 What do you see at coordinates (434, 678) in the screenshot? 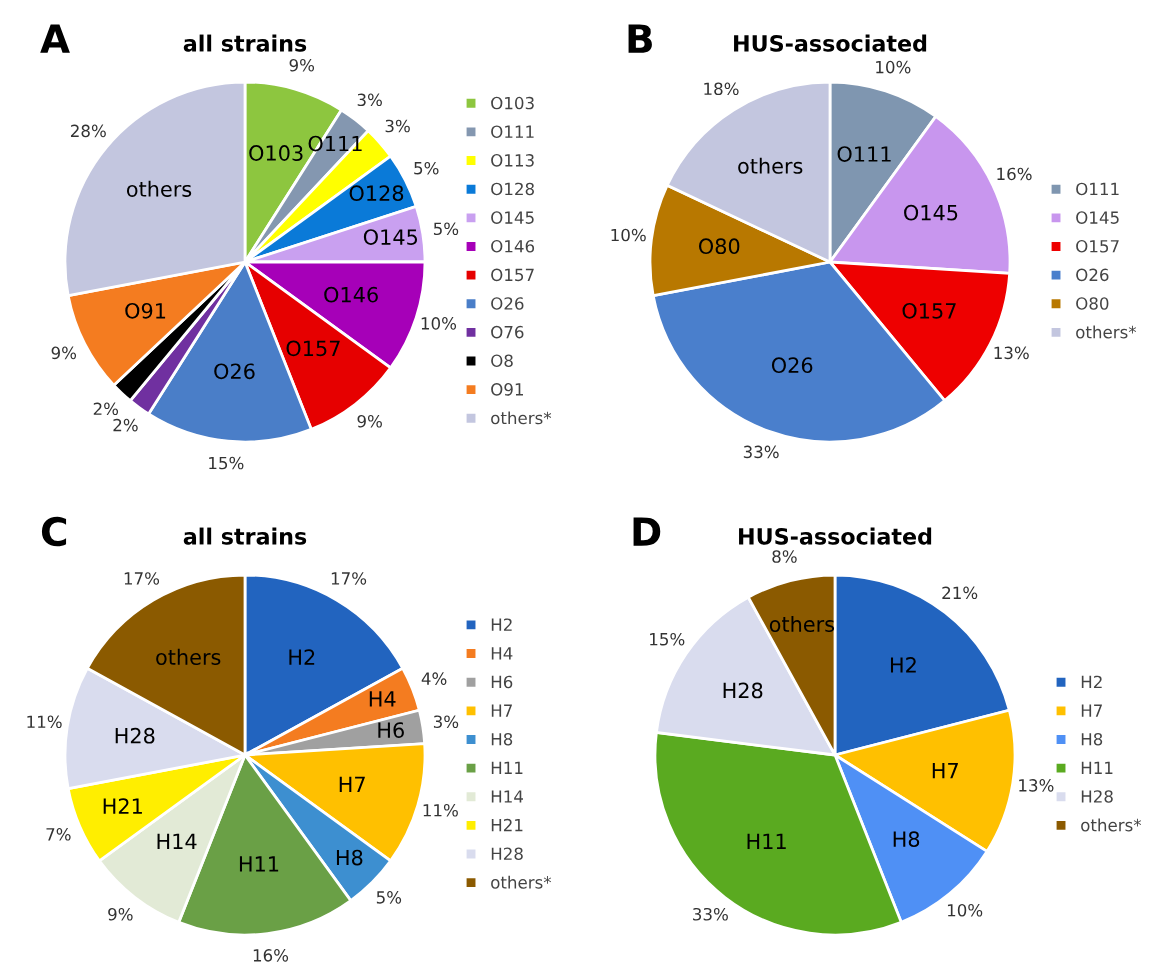
I see `data-label: 4%` at bounding box center [434, 678].